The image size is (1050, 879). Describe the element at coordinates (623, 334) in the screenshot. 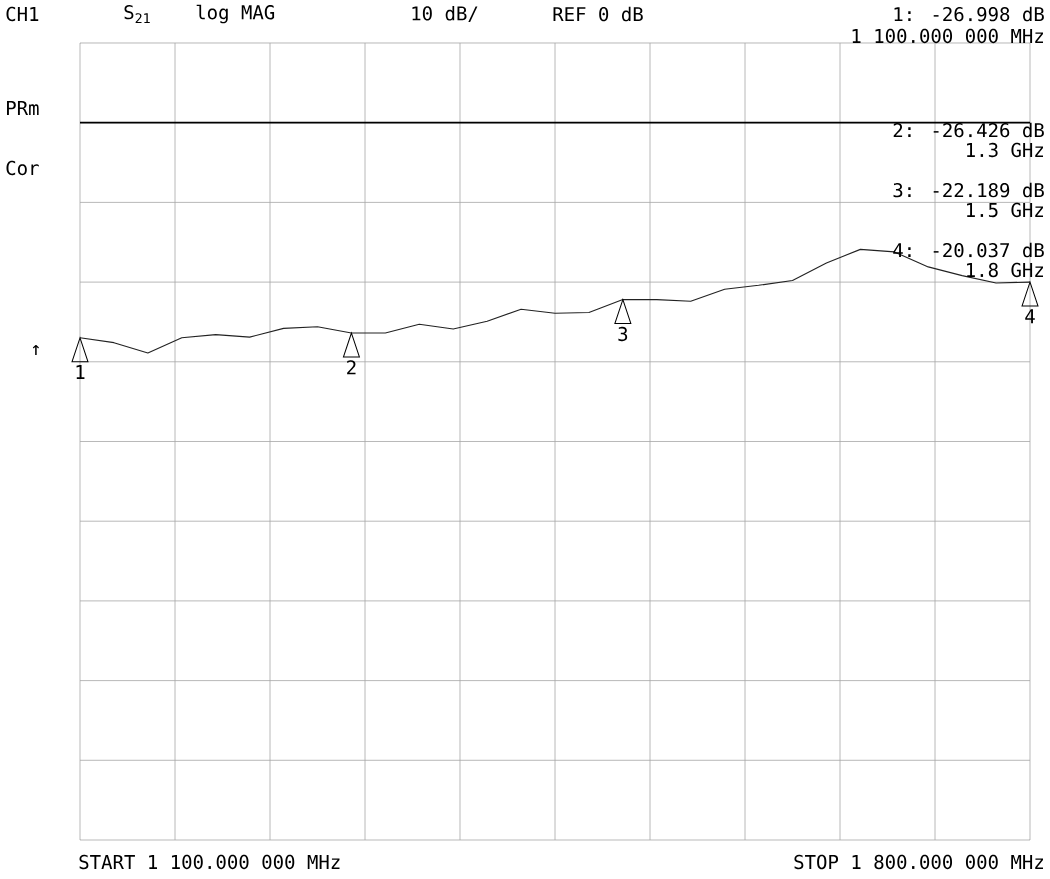

I see `annotation: 3` at that location.